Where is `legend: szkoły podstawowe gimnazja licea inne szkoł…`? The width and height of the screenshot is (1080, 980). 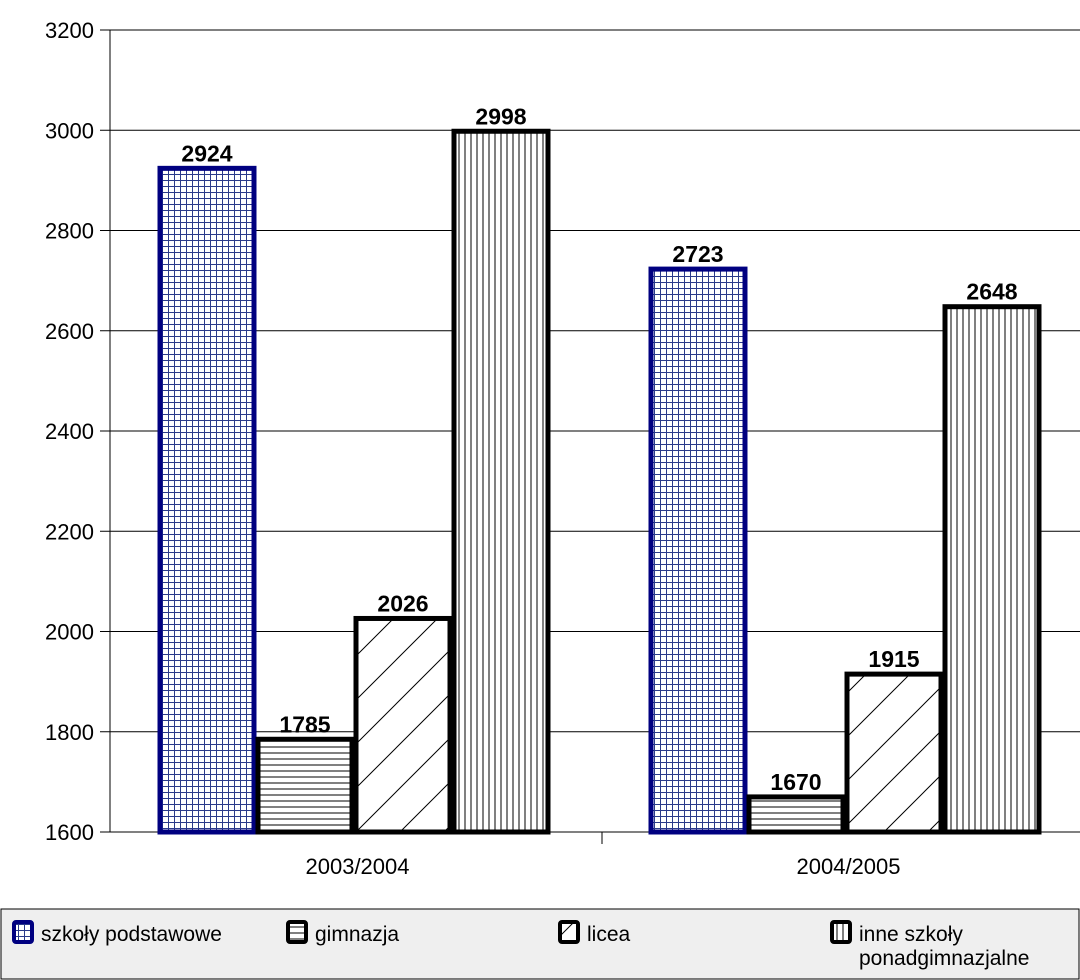
legend: szkoły podstawowe gimnazja licea inne szkoł… is located at coordinates (540, 944).